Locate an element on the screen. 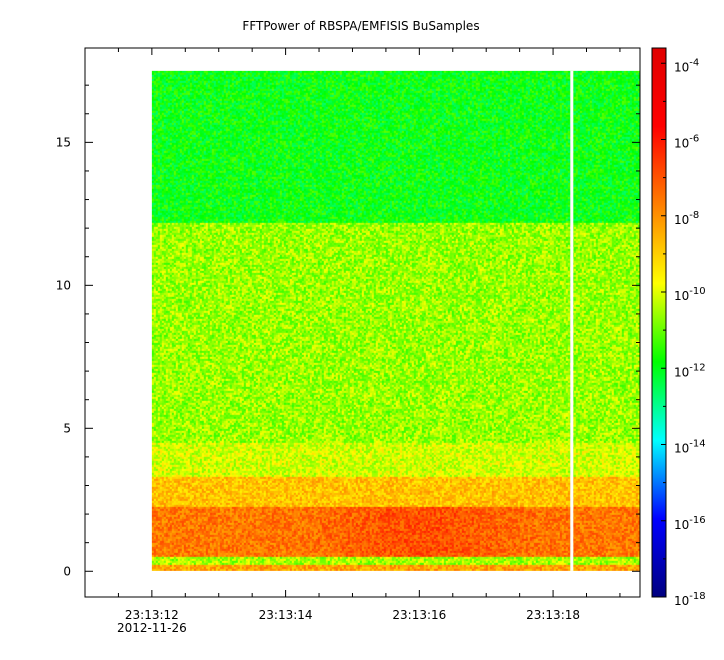 The width and height of the screenshot is (724, 660). colorbar-tick-exp: -18 is located at coordinates (697, 596).